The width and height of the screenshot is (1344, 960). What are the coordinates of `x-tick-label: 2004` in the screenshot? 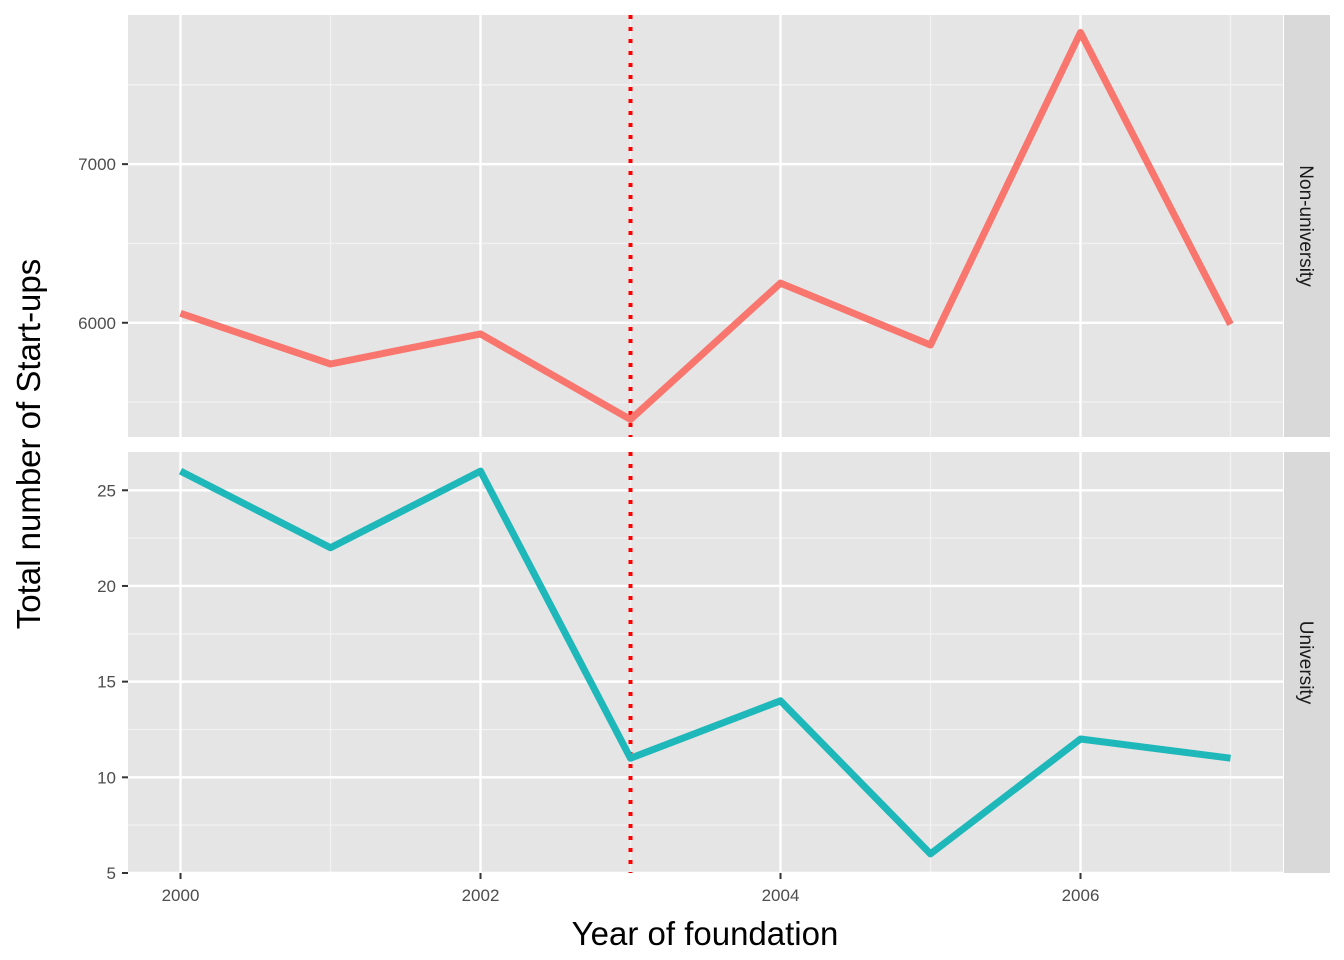 It's located at (781, 895).